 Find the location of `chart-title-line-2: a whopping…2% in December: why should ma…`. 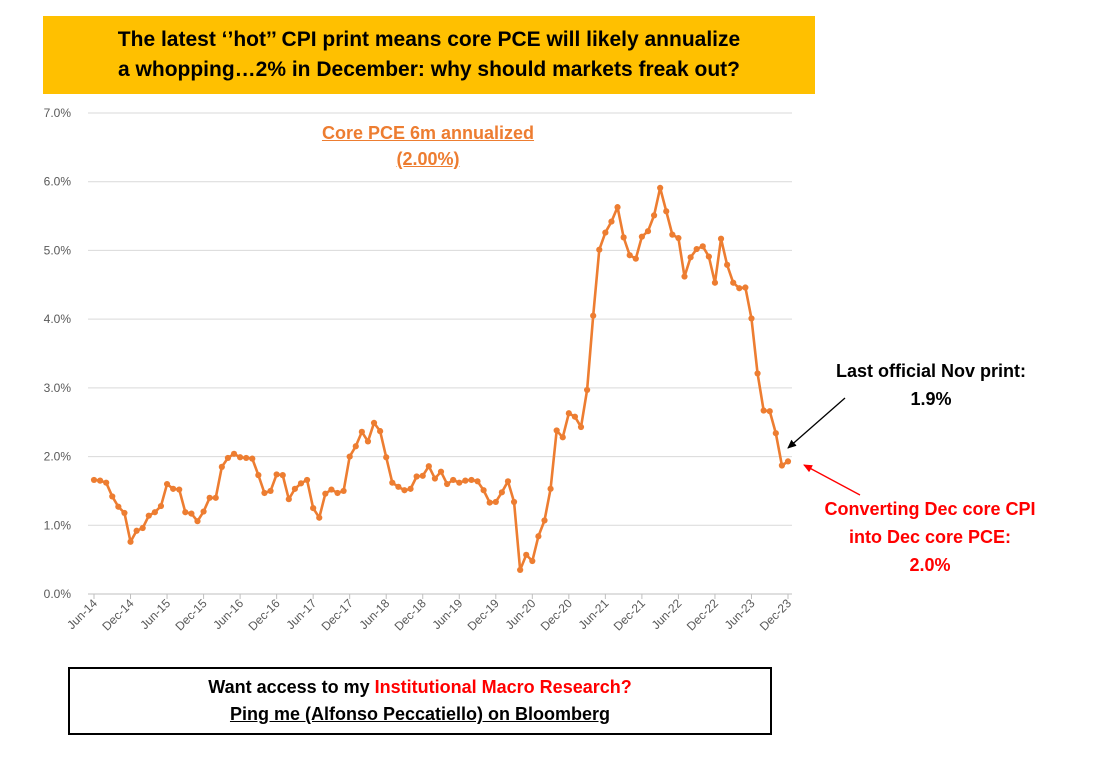

chart-title-line-2: a whopping…2% in December: why should ma… is located at coordinates (429, 69).